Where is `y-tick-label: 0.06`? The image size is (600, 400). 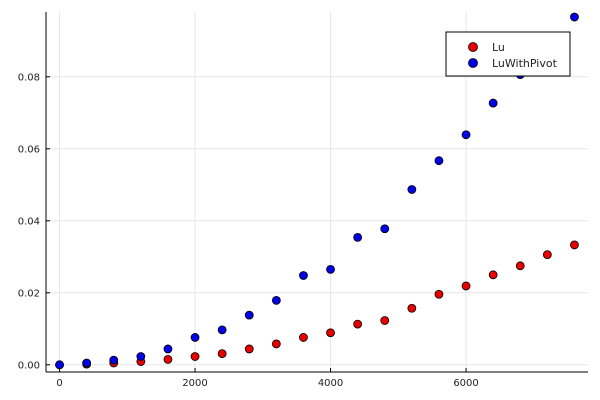
y-tick-label: 0.06 is located at coordinates (29, 149).